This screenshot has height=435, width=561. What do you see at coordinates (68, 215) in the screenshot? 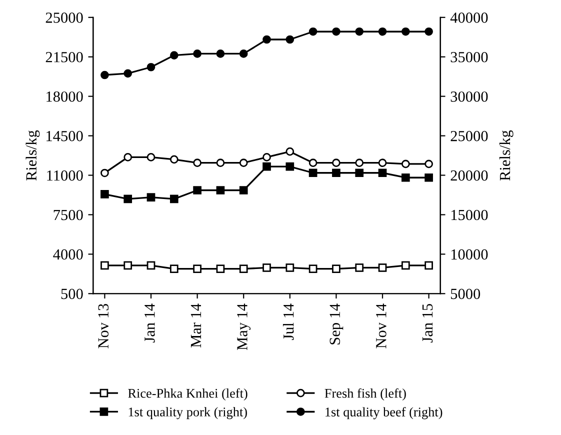
I see `y-tick-label: 7500` at bounding box center [68, 215].